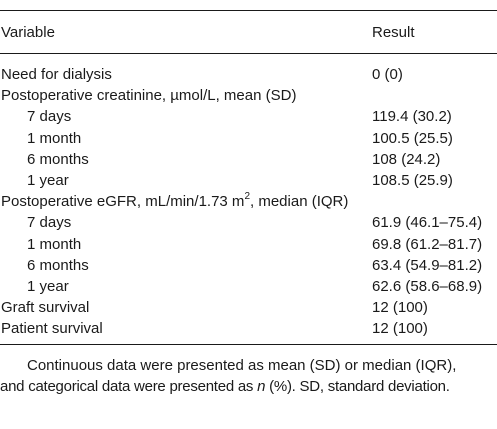  I want to click on row-value: 62.6 (58.6–68.9), so click(427, 286).